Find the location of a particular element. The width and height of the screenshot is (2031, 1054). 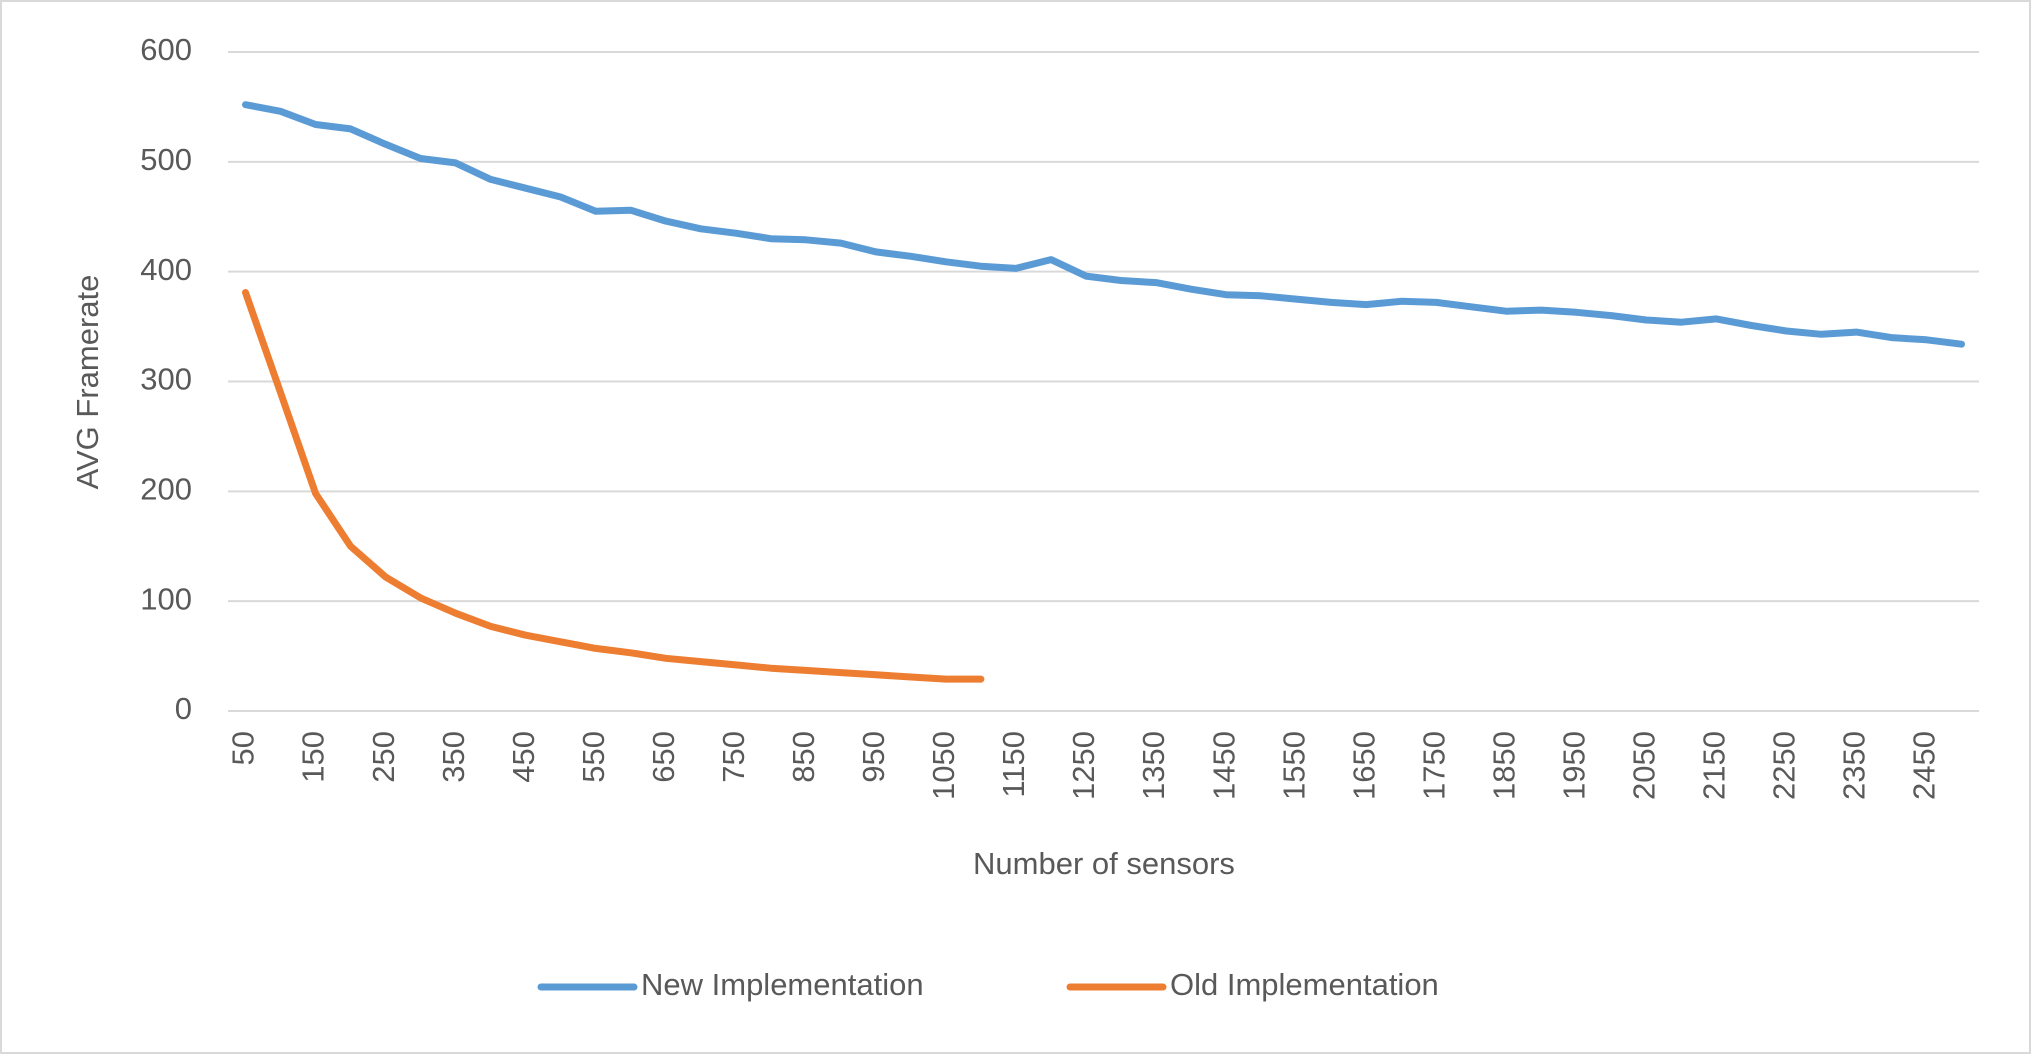

legend-label: Old Implementation is located at coordinates (1304, 984).